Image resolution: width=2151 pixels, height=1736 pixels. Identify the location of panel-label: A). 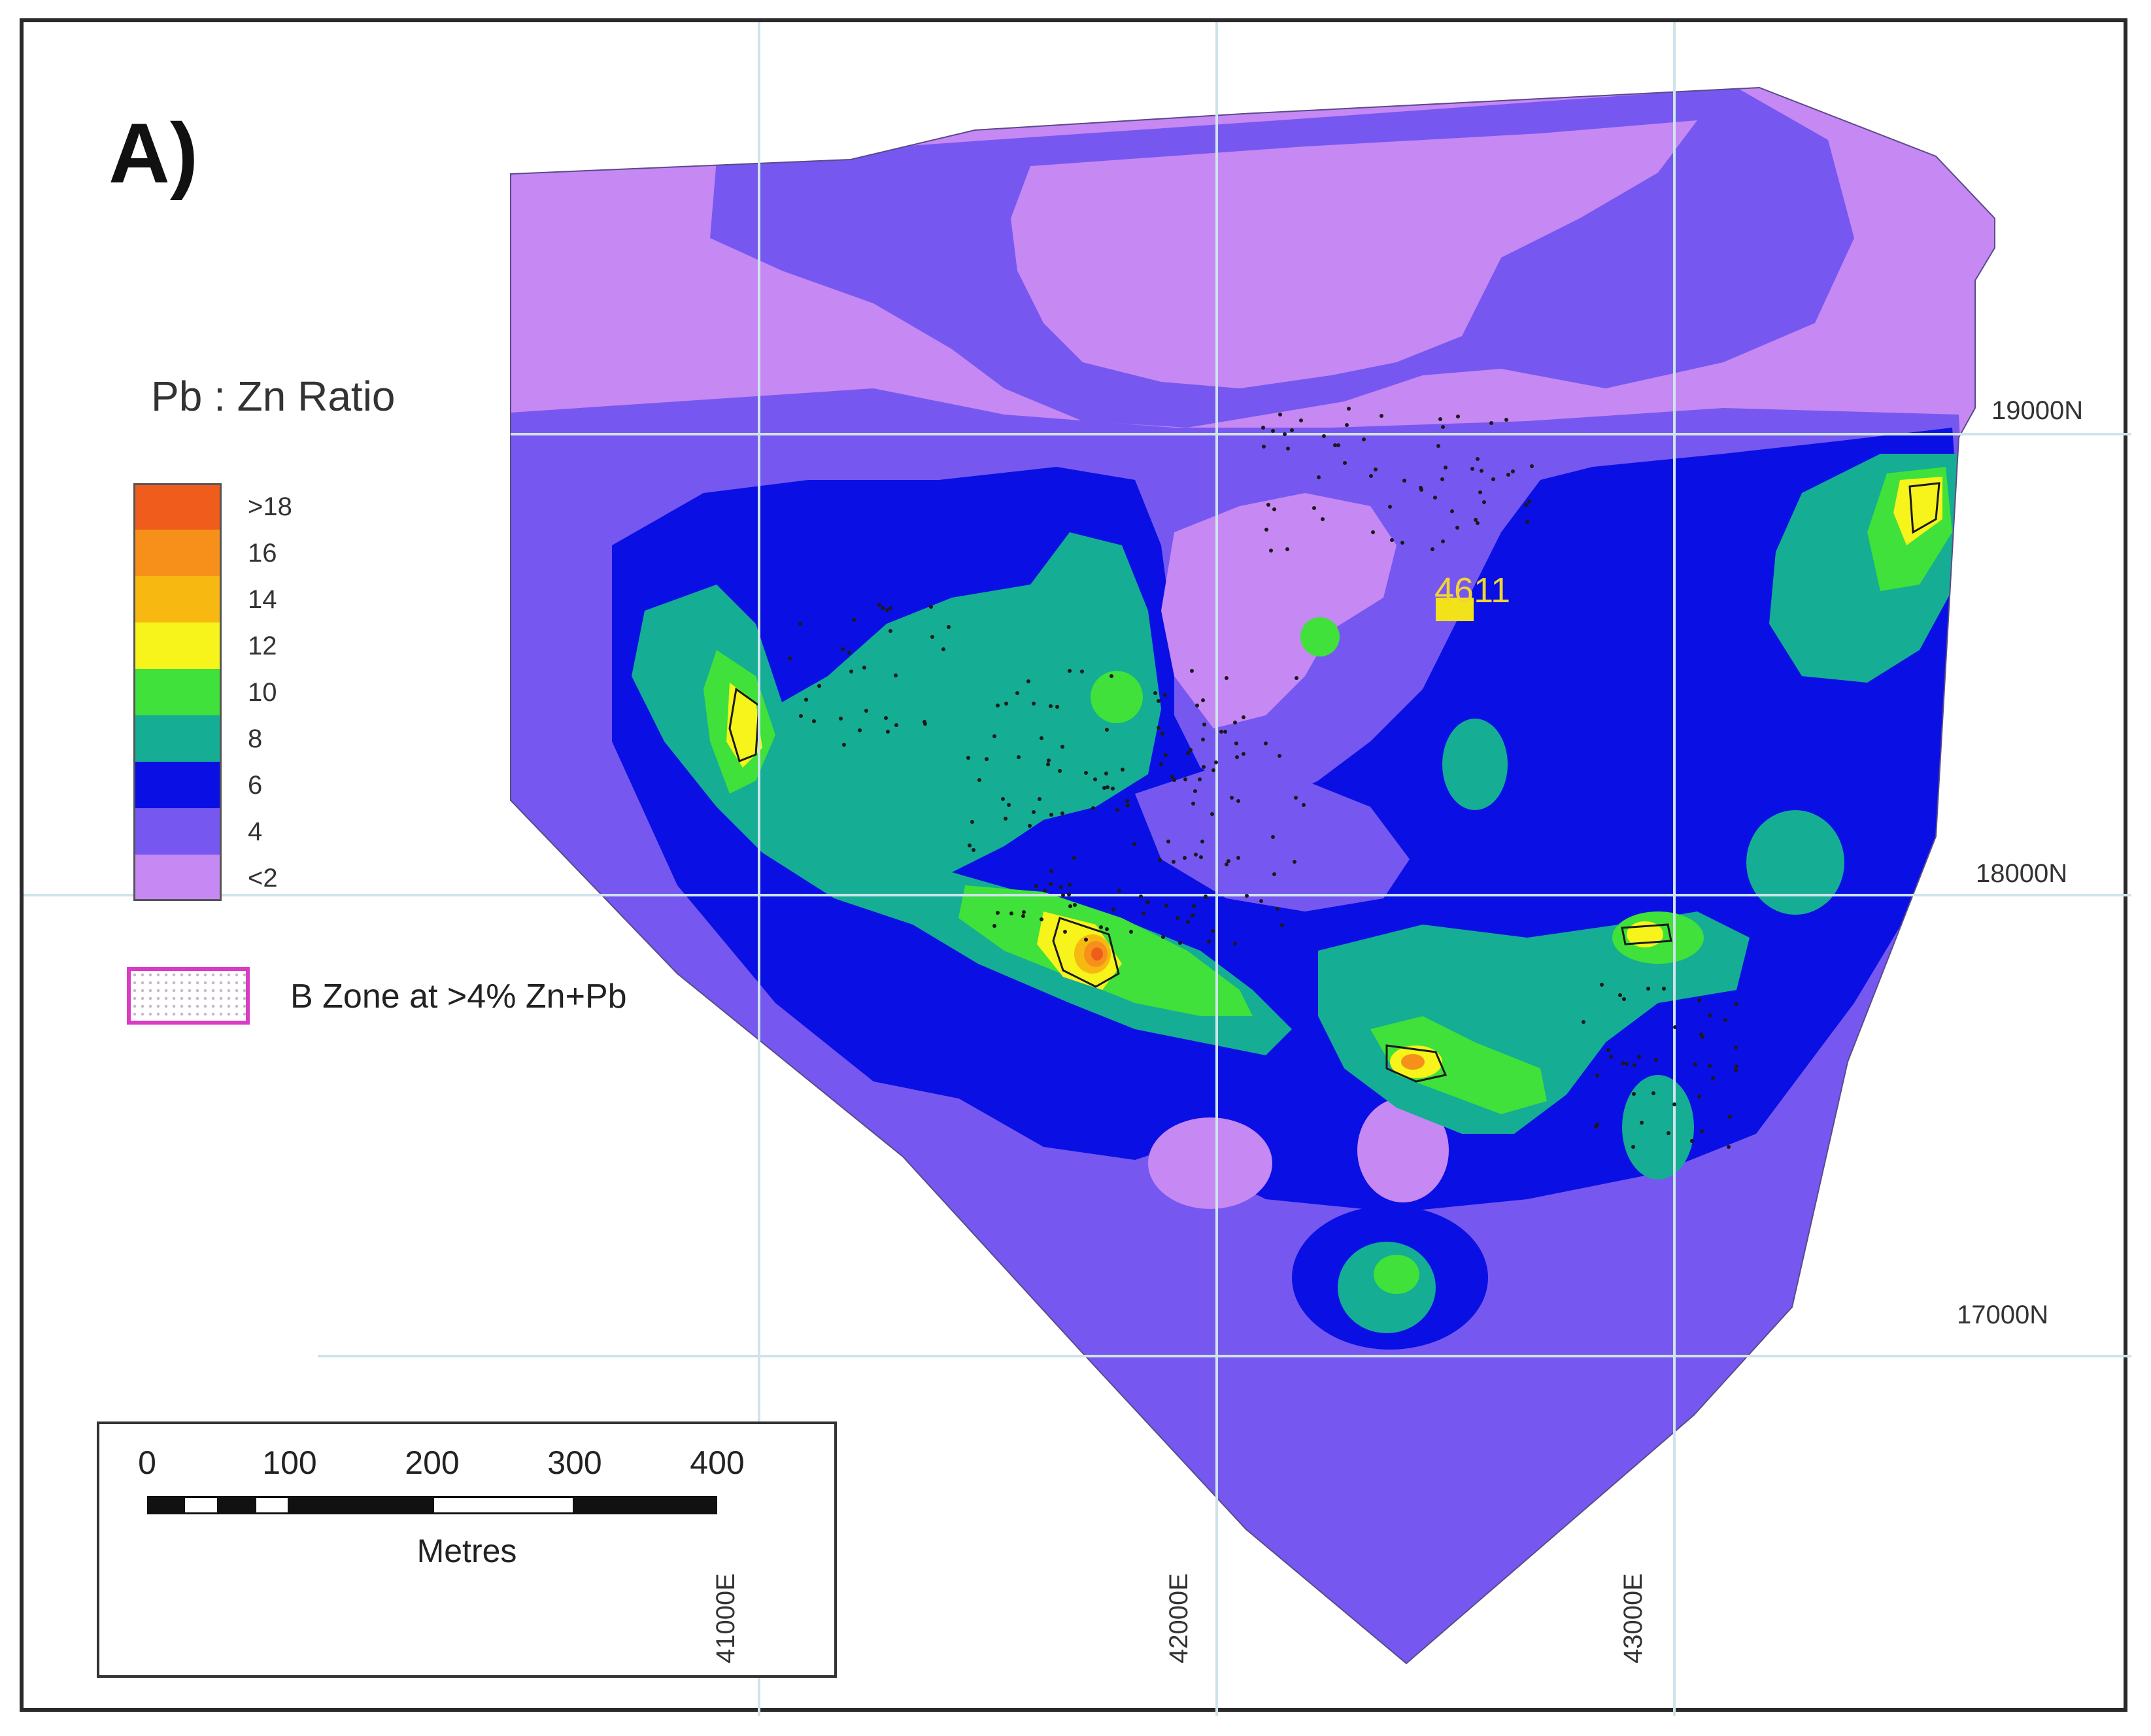
(154, 153).